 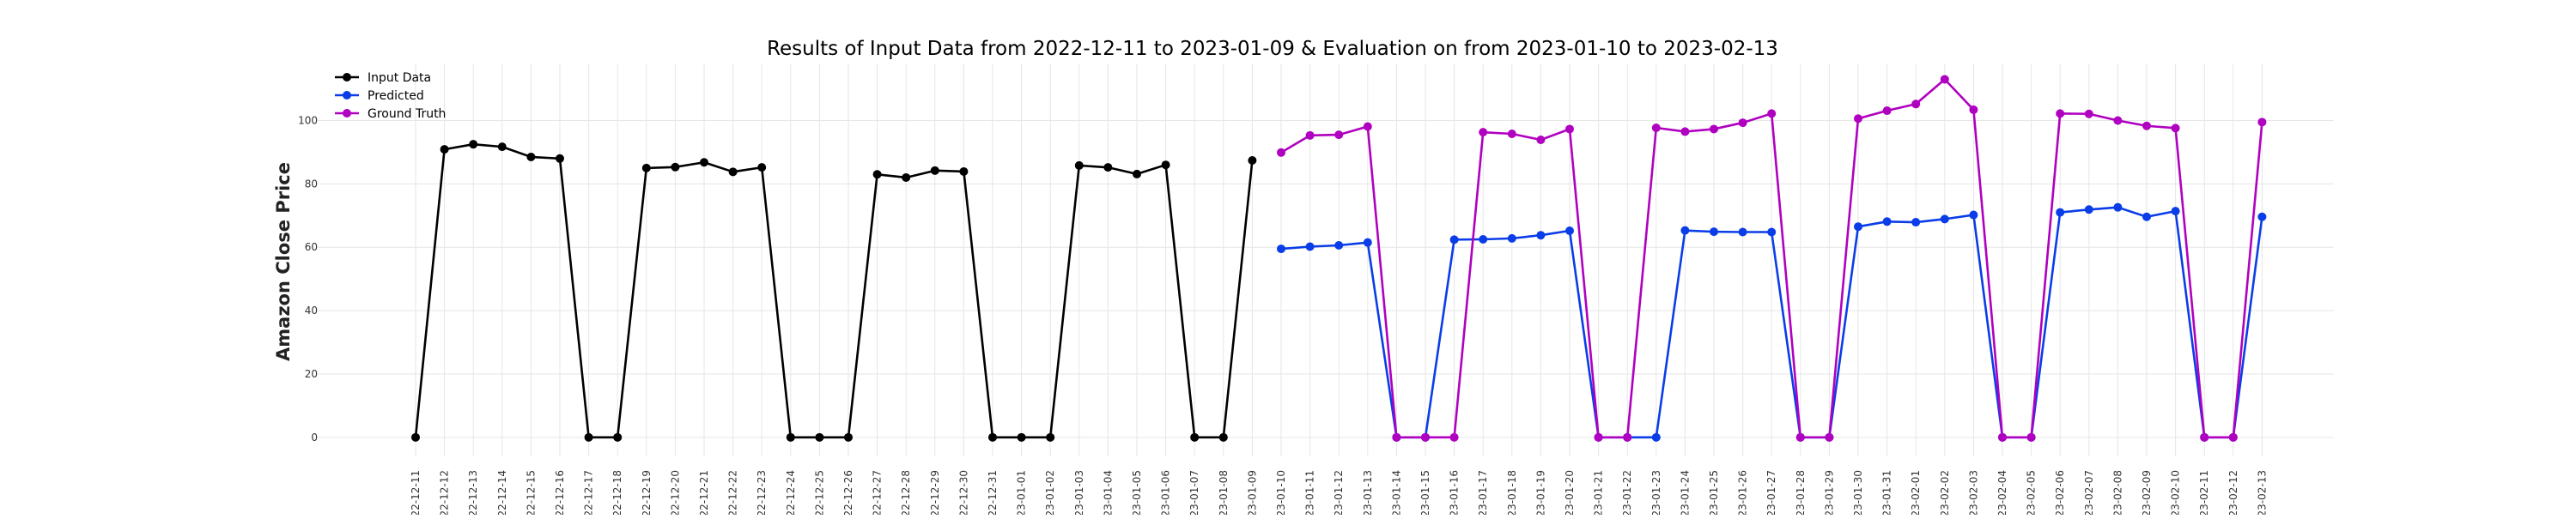 I want to click on y-tick-label: 80, so click(x=312, y=184).